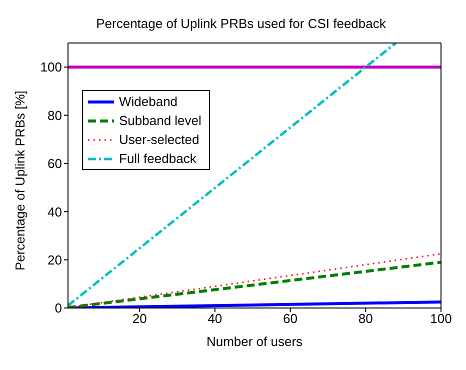  Describe the element at coordinates (148, 101) in the screenshot. I see `legend-label: Wideband` at that location.